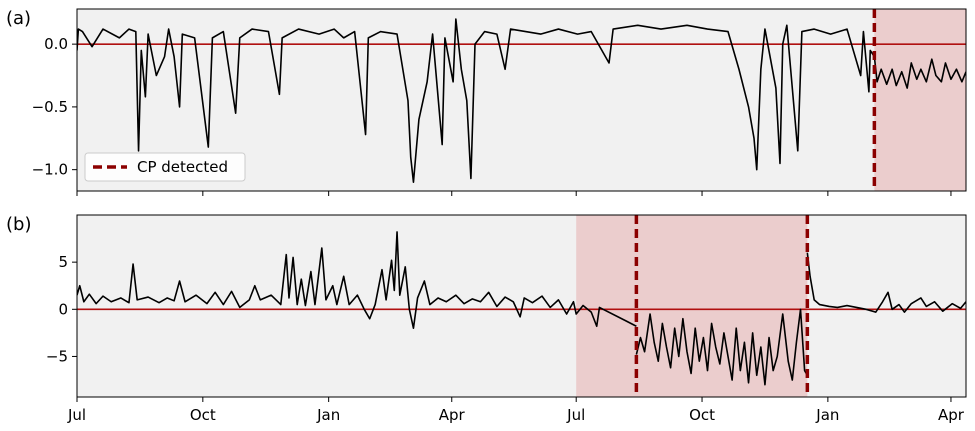 The image size is (975, 431). I want to click on panel-label: (b), so click(18, 224).